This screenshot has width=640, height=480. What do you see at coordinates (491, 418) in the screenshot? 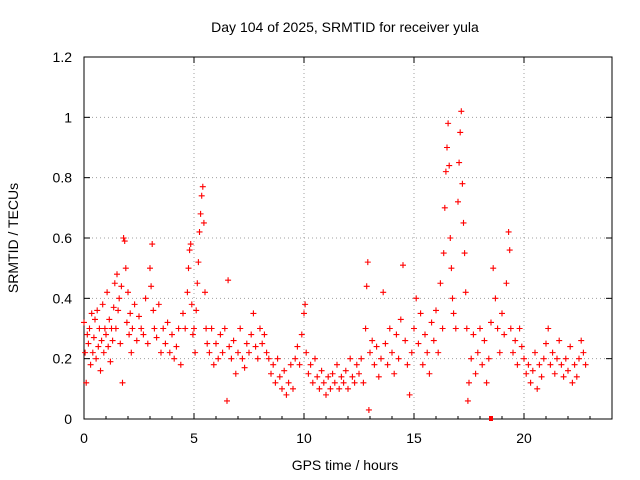
I see `baseline-marker` at bounding box center [491, 418].